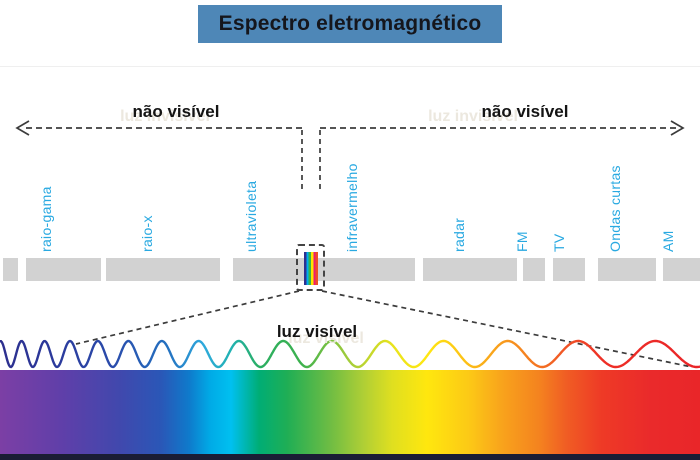 The image size is (700, 460). I want to click on watermark-luz-invisivel-right: luz invisível, so click(473, 116).